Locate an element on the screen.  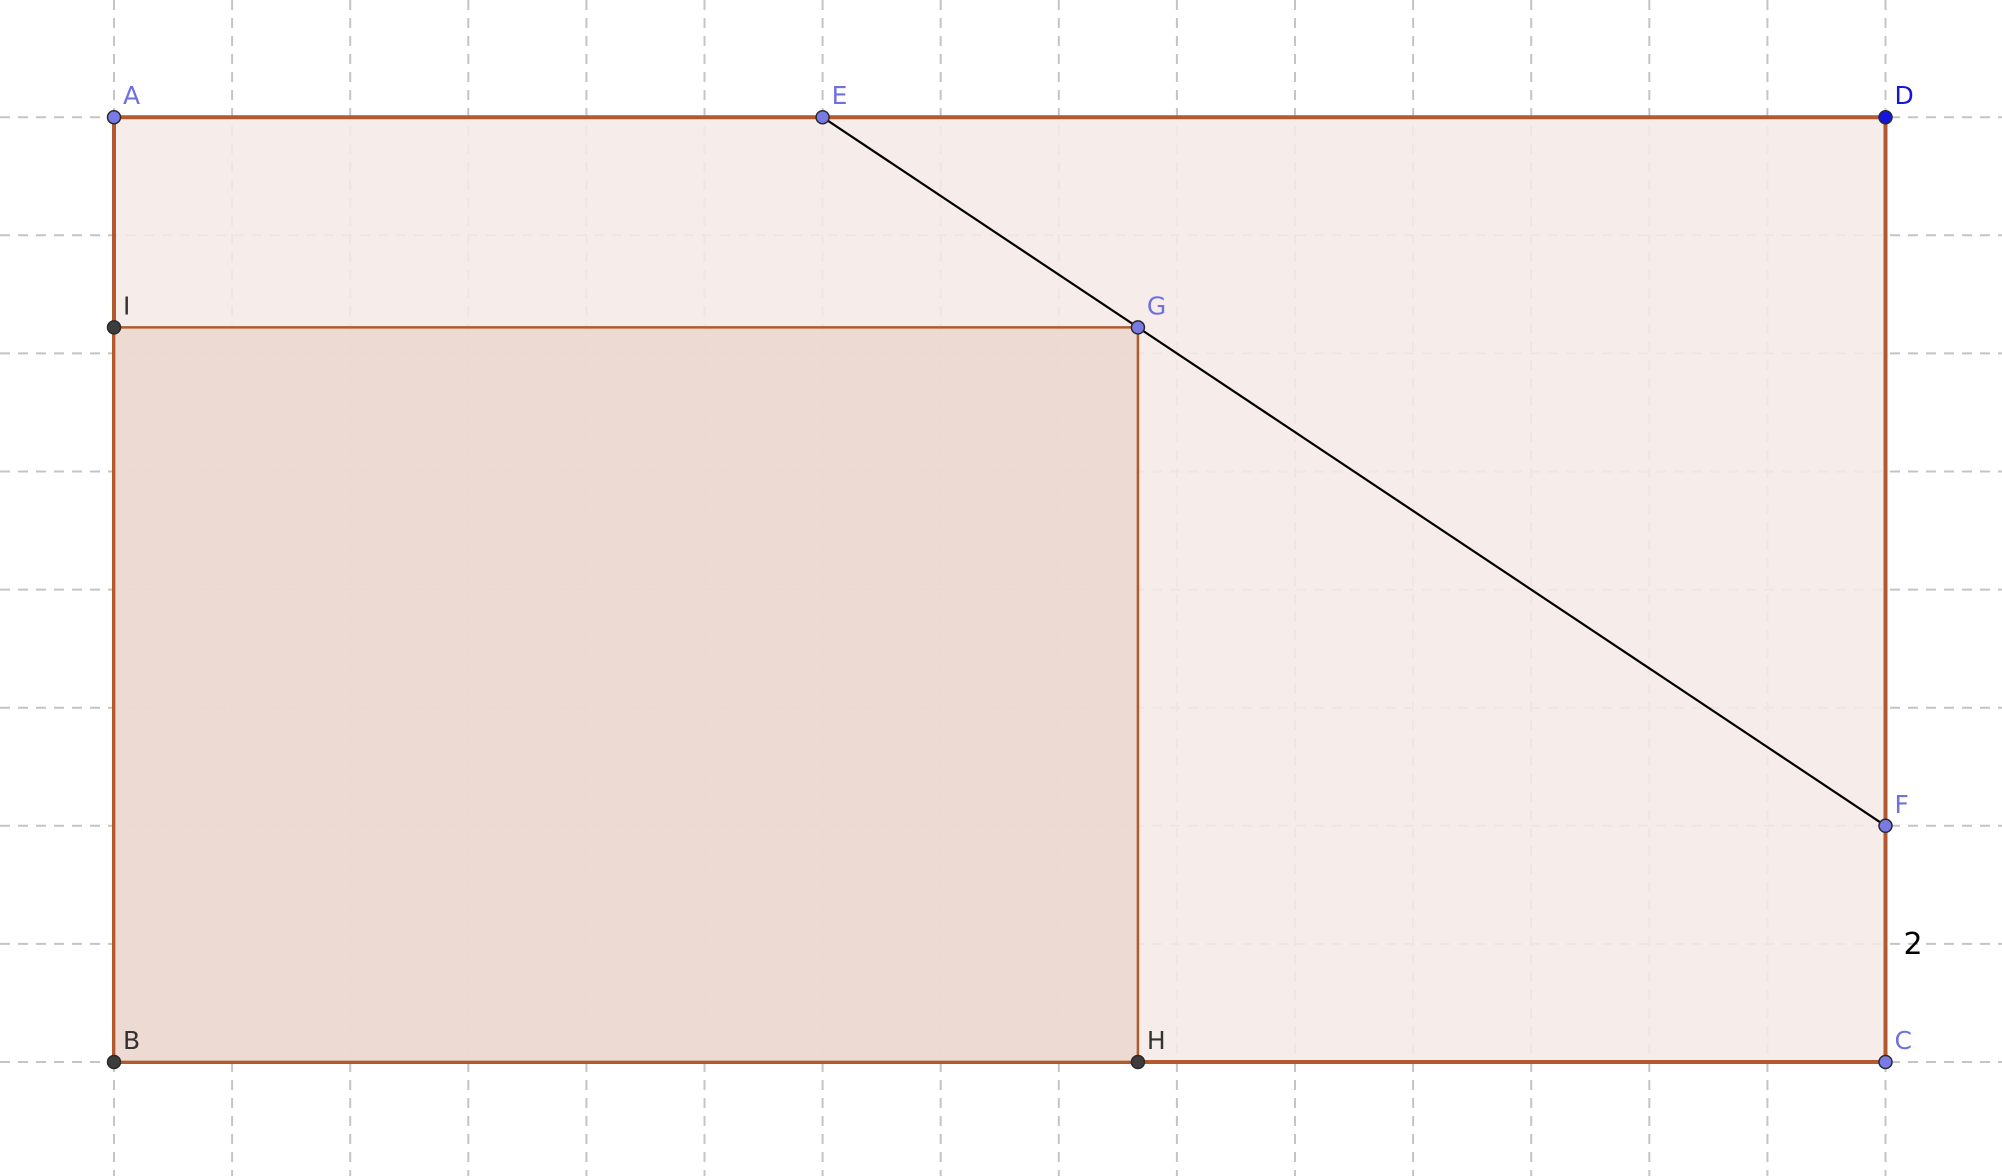
point-B is located at coordinates (114, 1062).